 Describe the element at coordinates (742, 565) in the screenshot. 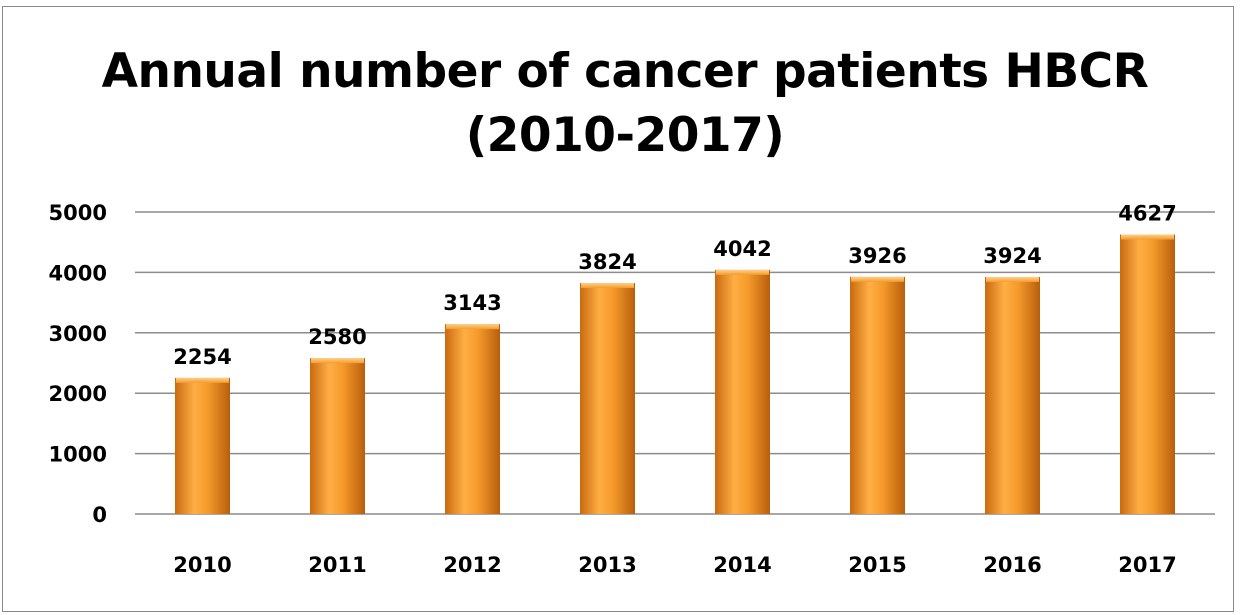

I see `x-category-label: 2014` at that location.